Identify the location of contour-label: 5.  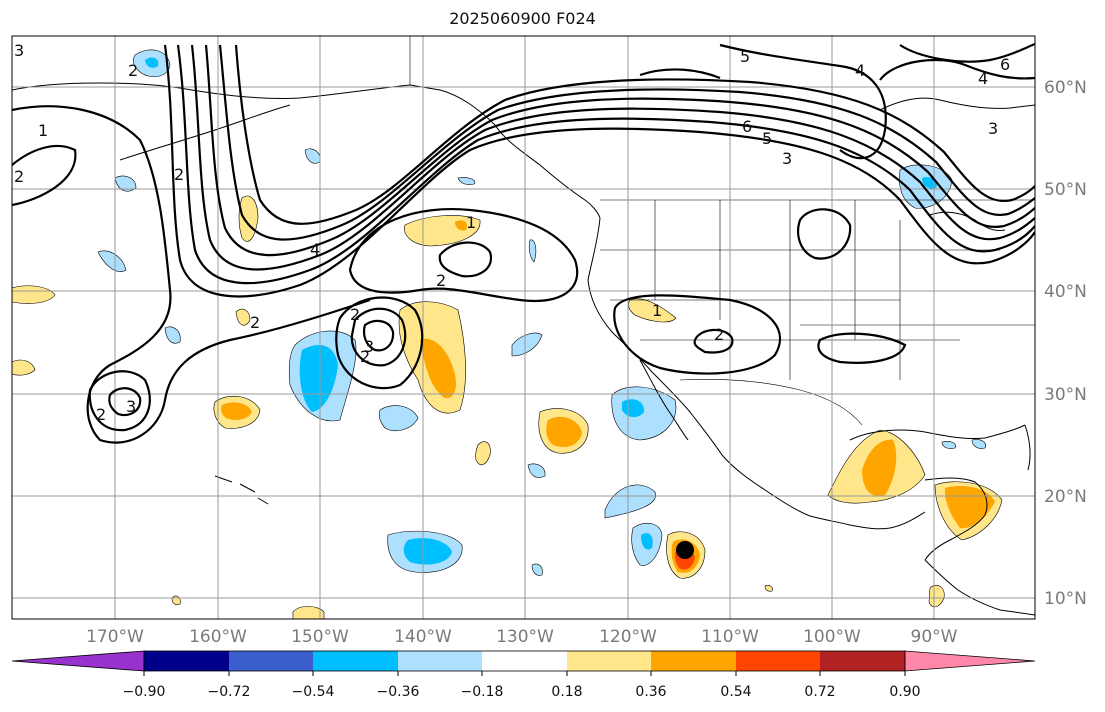
(745, 56).